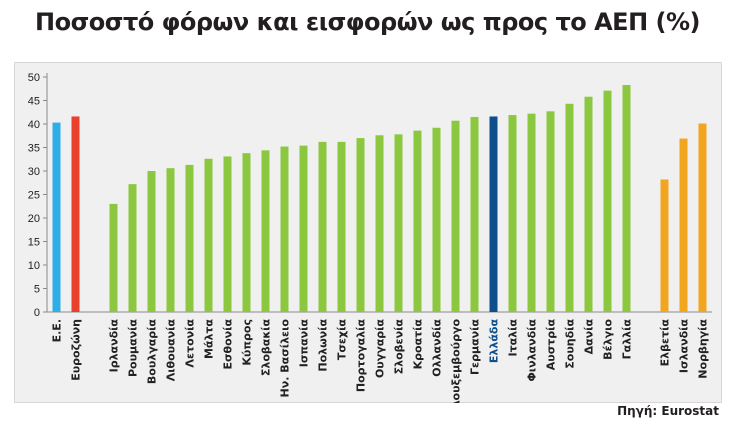 This screenshot has height=431, width=735. What do you see at coordinates (436, 219) in the screenshot?
I see `bar-Ολλανδία` at bounding box center [436, 219].